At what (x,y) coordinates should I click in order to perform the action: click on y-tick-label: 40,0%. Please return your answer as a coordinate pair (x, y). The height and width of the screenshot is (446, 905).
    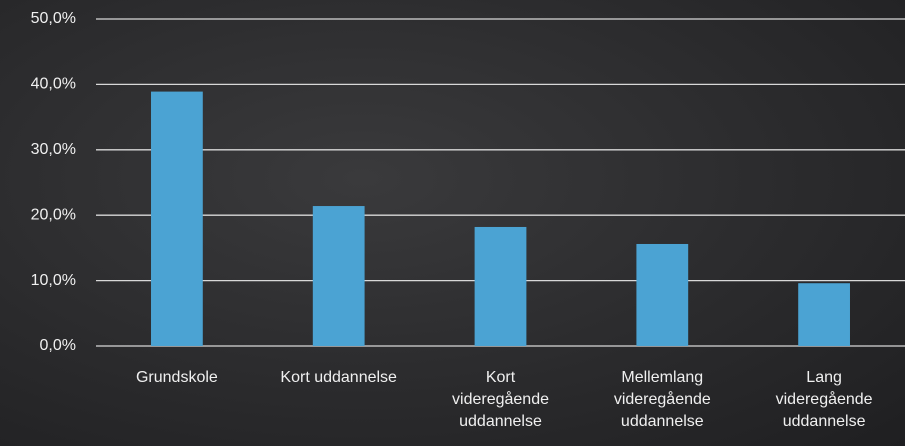
    Looking at the image, I should click on (53, 84).